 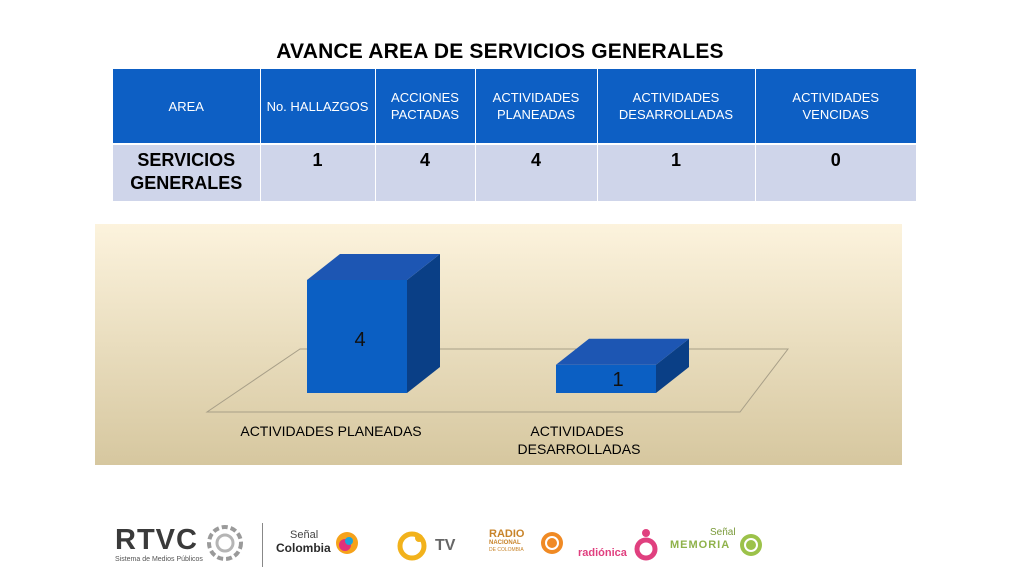 What do you see at coordinates (602, 553) in the screenshot?
I see `radionica-text: radiónica` at bounding box center [602, 553].